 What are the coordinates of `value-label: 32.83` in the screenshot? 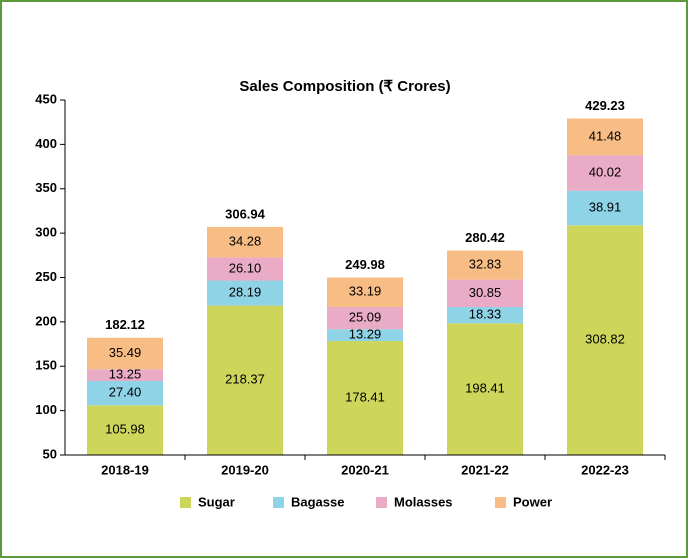 It's located at (485, 264).